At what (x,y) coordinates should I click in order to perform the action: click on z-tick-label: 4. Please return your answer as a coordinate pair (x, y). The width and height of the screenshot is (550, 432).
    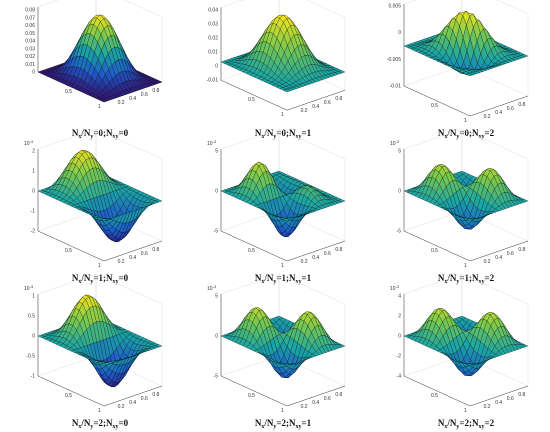
    Looking at the image, I should click on (399, 297).